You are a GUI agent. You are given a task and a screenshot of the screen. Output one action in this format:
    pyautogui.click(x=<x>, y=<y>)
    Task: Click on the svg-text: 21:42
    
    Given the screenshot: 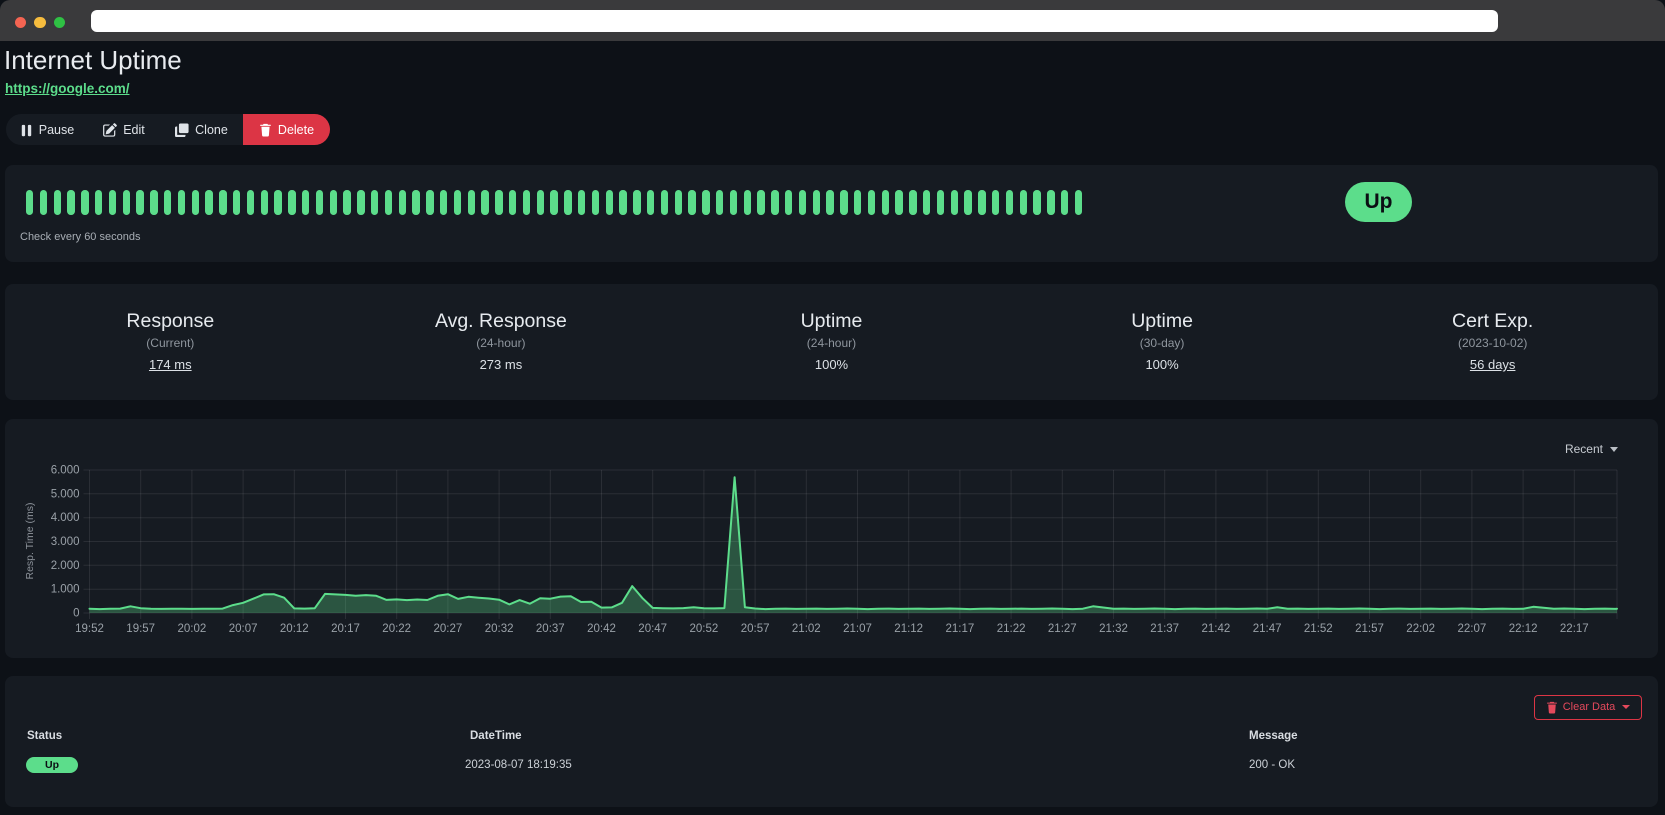 What is the action you would take?
    pyautogui.click(x=1216, y=629)
    